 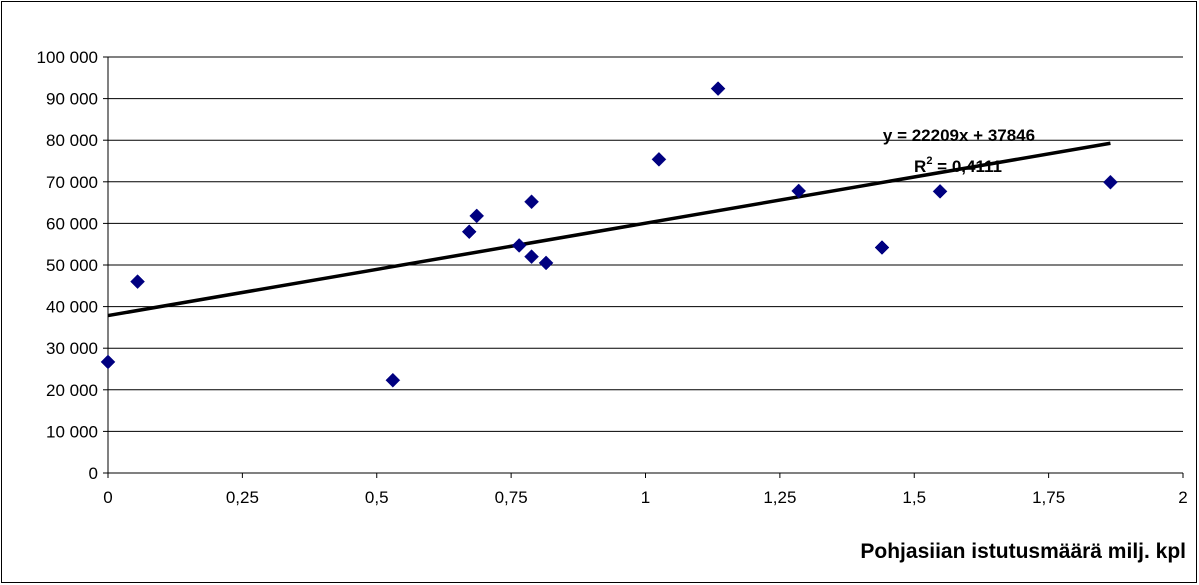 What do you see at coordinates (779, 497) in the screenshot?
I see `x-tick-label: 1,25` at bounding box center [779, 497].